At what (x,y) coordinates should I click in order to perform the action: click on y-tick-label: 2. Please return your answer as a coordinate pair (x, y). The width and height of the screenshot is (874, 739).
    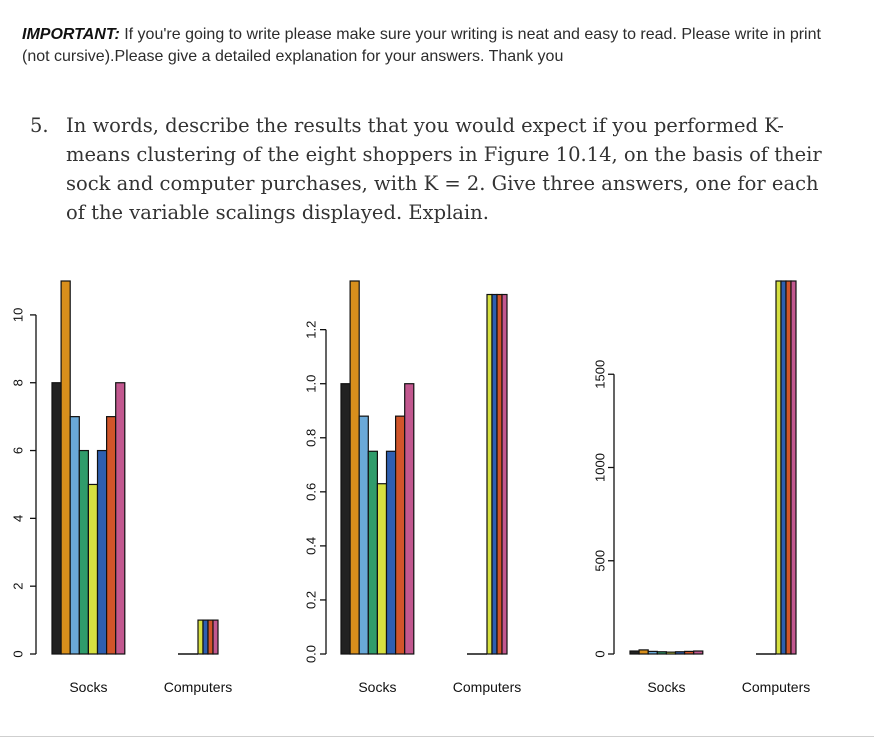
    Looking at the image, I should click on (18, 586).